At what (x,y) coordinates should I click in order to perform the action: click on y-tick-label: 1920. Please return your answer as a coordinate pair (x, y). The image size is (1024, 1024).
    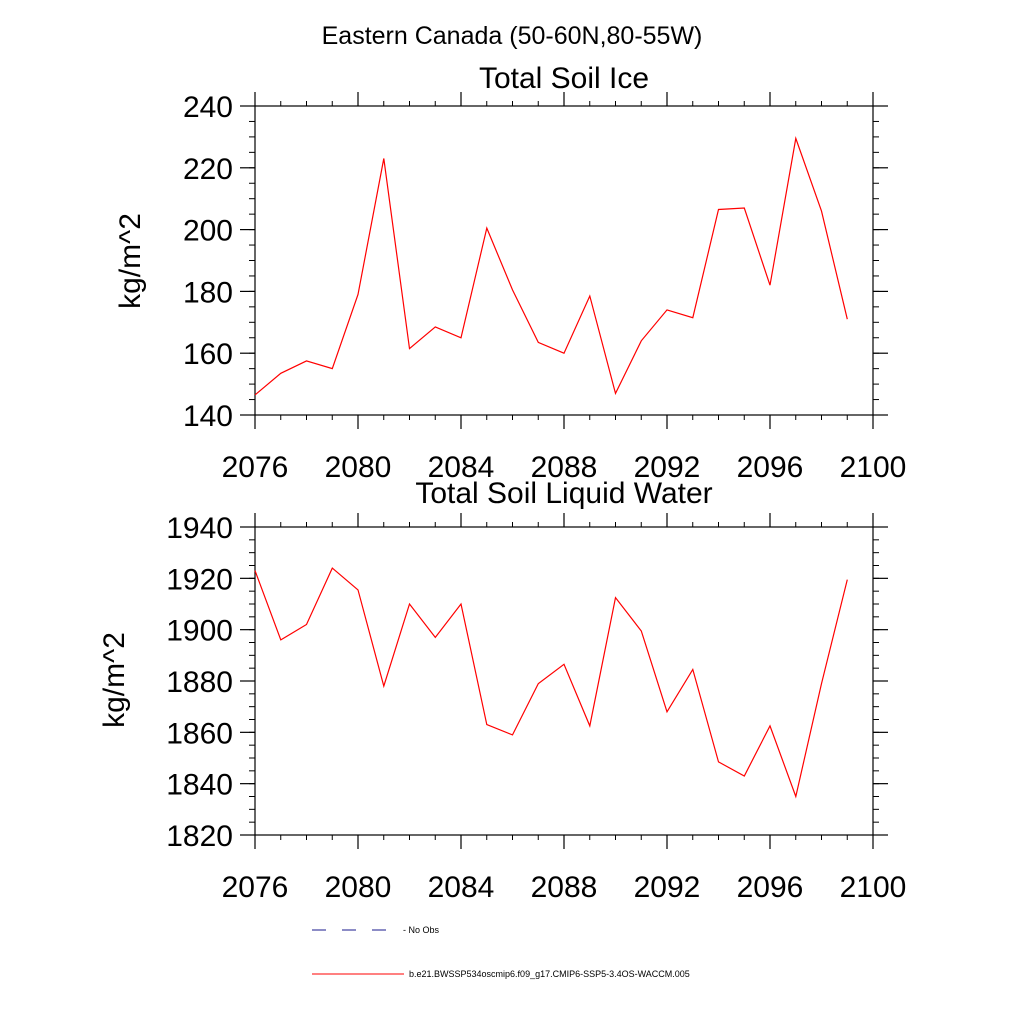
    Looking at the image, I should click on (199, 579).